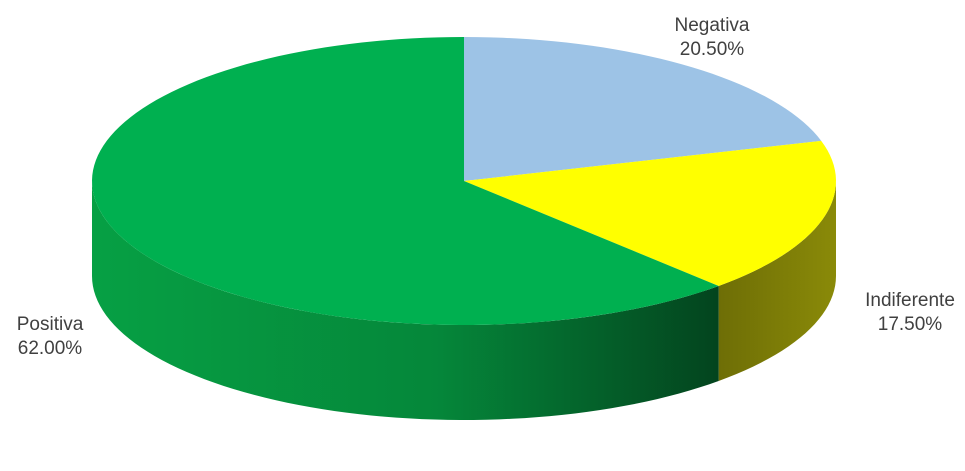  What do you see at coordinates (50, 324) in the screenshot?
I see `data-label-name: Positiva` at bounding box center [50, 324].